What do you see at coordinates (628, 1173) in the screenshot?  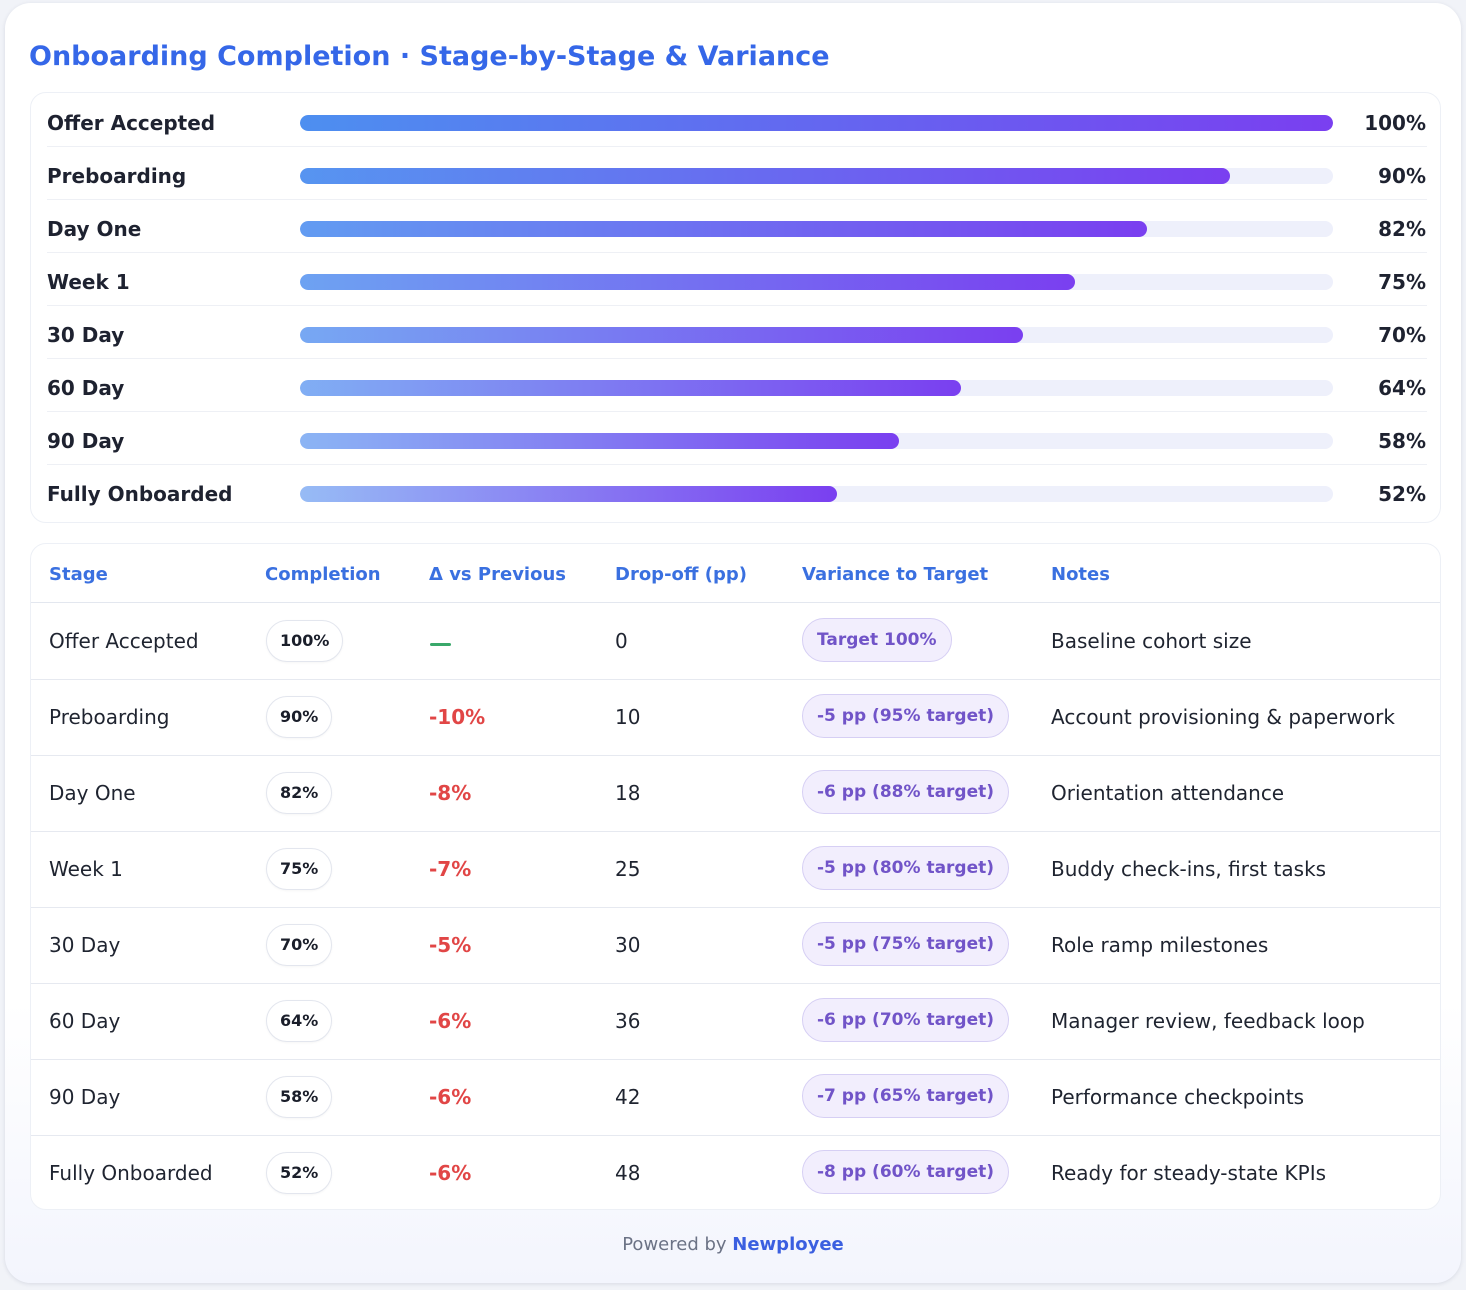 I see `cell-dropoff: 48` at bounding box center [628, 1173].